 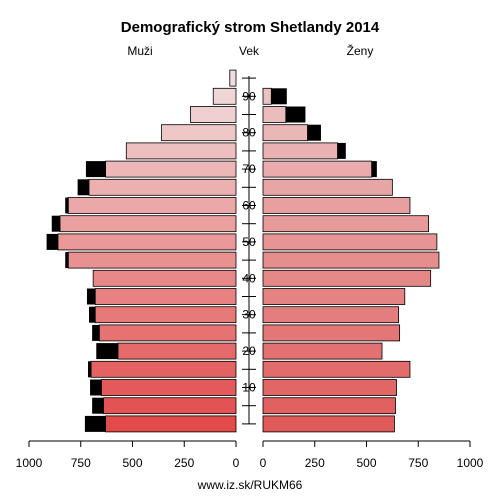 I want to click on chart-title: Demografický strom Shetlandy 2014, so click(x=250, y=27).